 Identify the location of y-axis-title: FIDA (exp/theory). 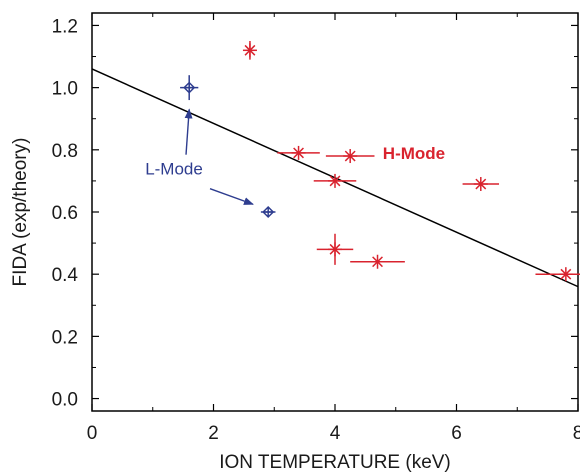
(20, 212).